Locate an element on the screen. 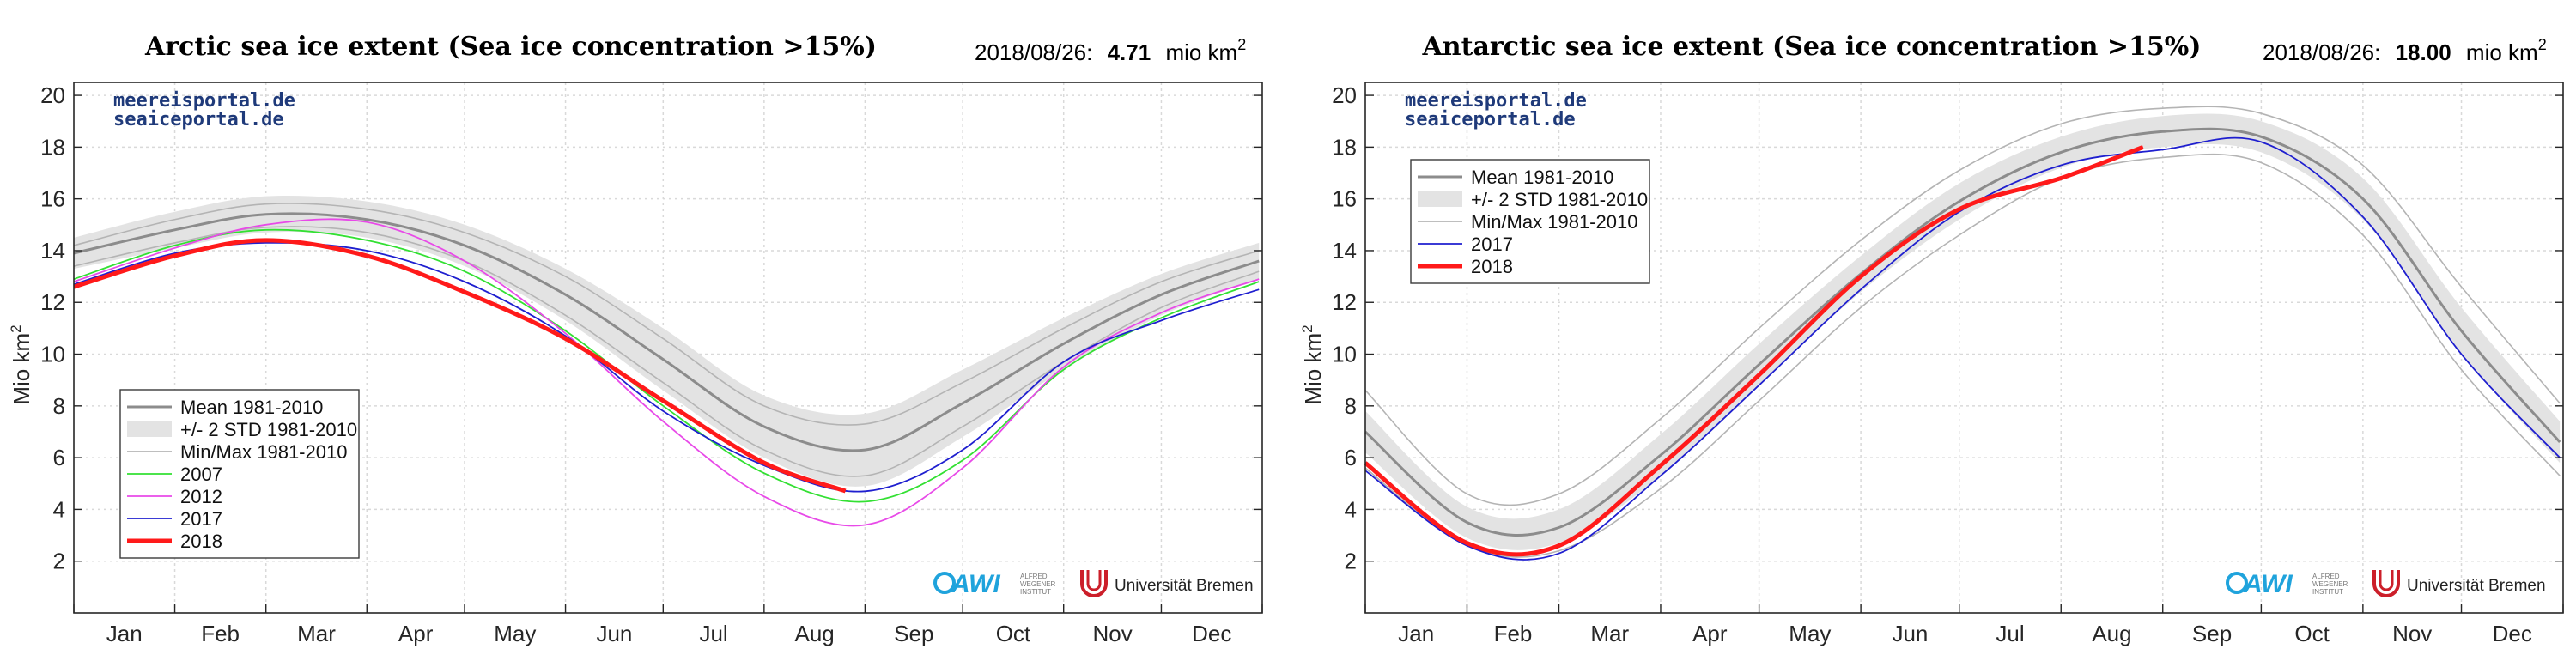 The height and width of the screenshot is (667, 2576). antarctic-extent-value: 18.00 is located at coordinates (2423, 52).